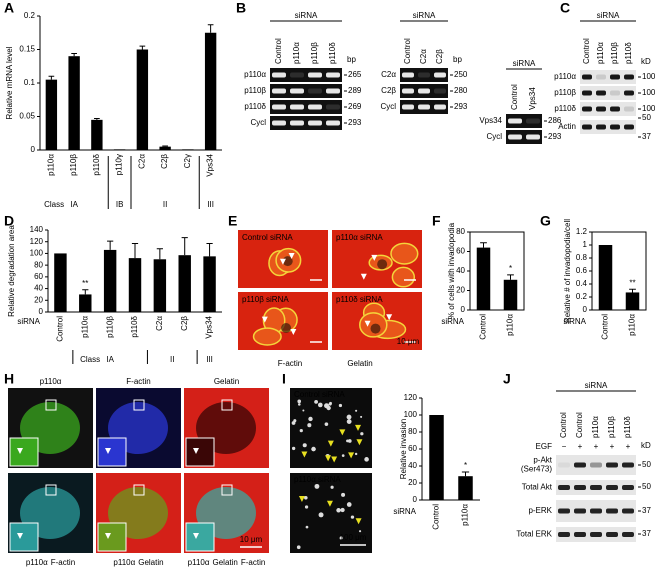 The width and height of the screenshot is (656, 572). I want to click on y-axis-label: Relative degradation area, so click(11, 271).